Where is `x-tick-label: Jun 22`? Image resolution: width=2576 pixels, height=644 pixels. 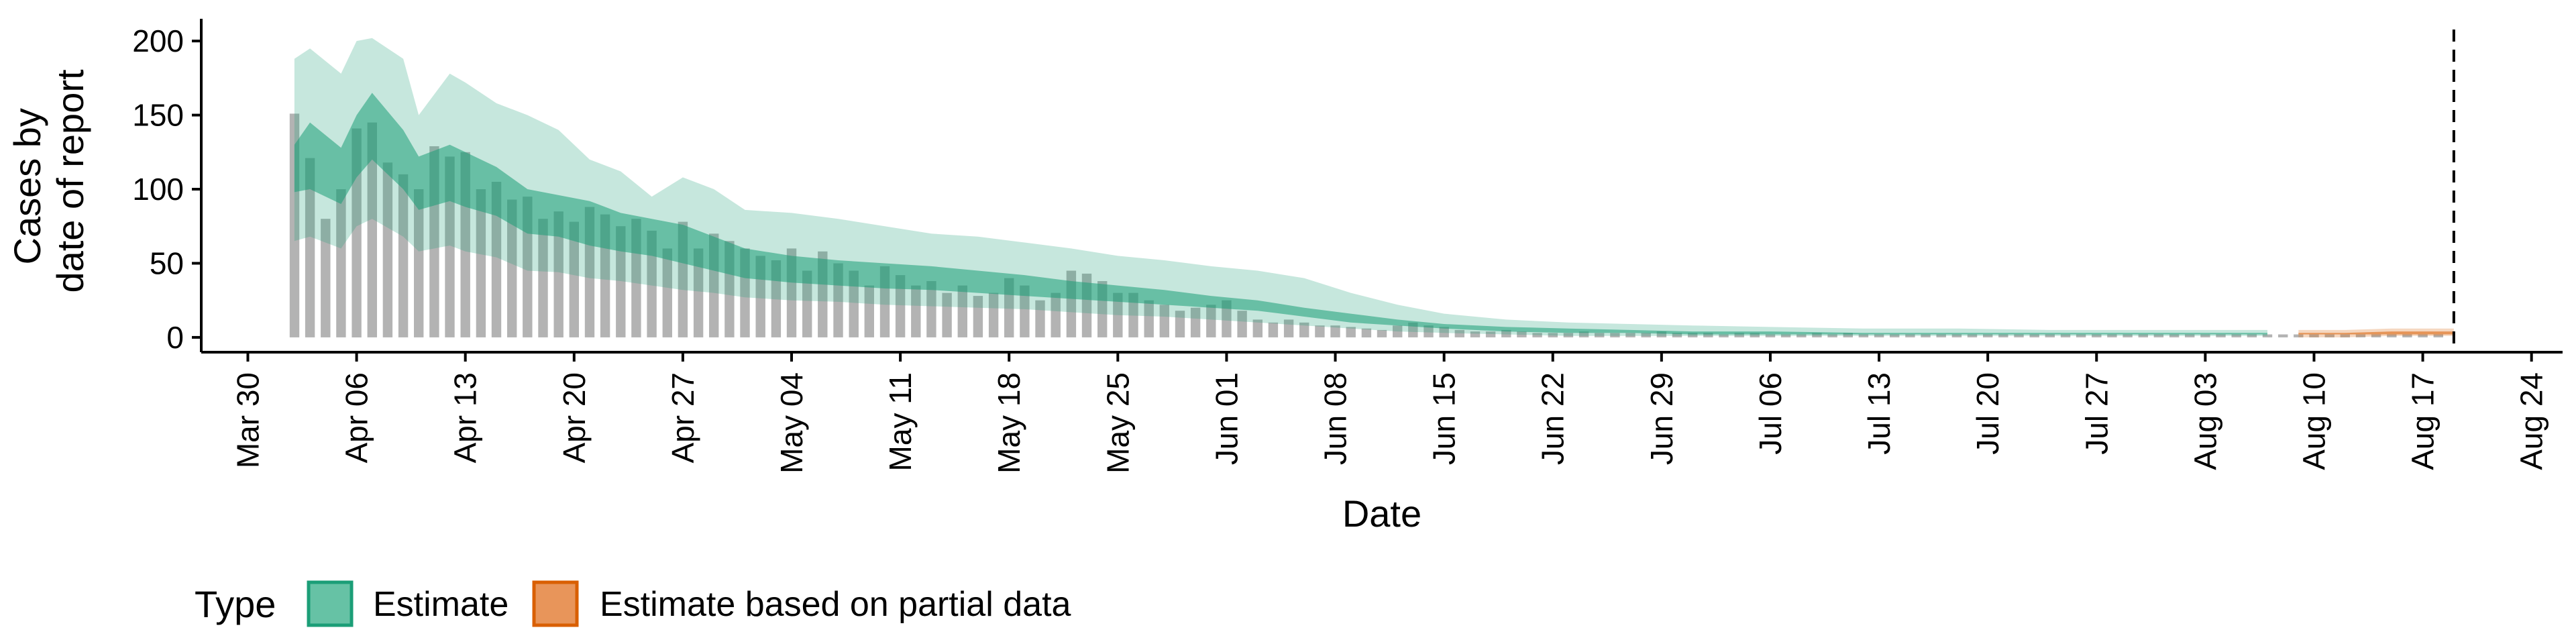 x-tick-label: Jun 22 is located at coordinates (1553, 418).